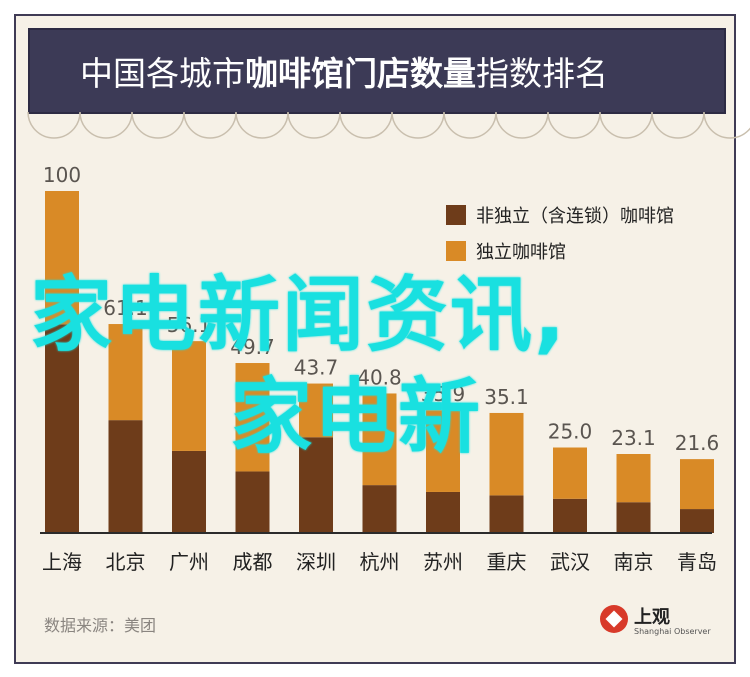 This screenshot has width=750, height=677. I want to click on title-part2: 咖啡馆门店数量, so click(360, 73).